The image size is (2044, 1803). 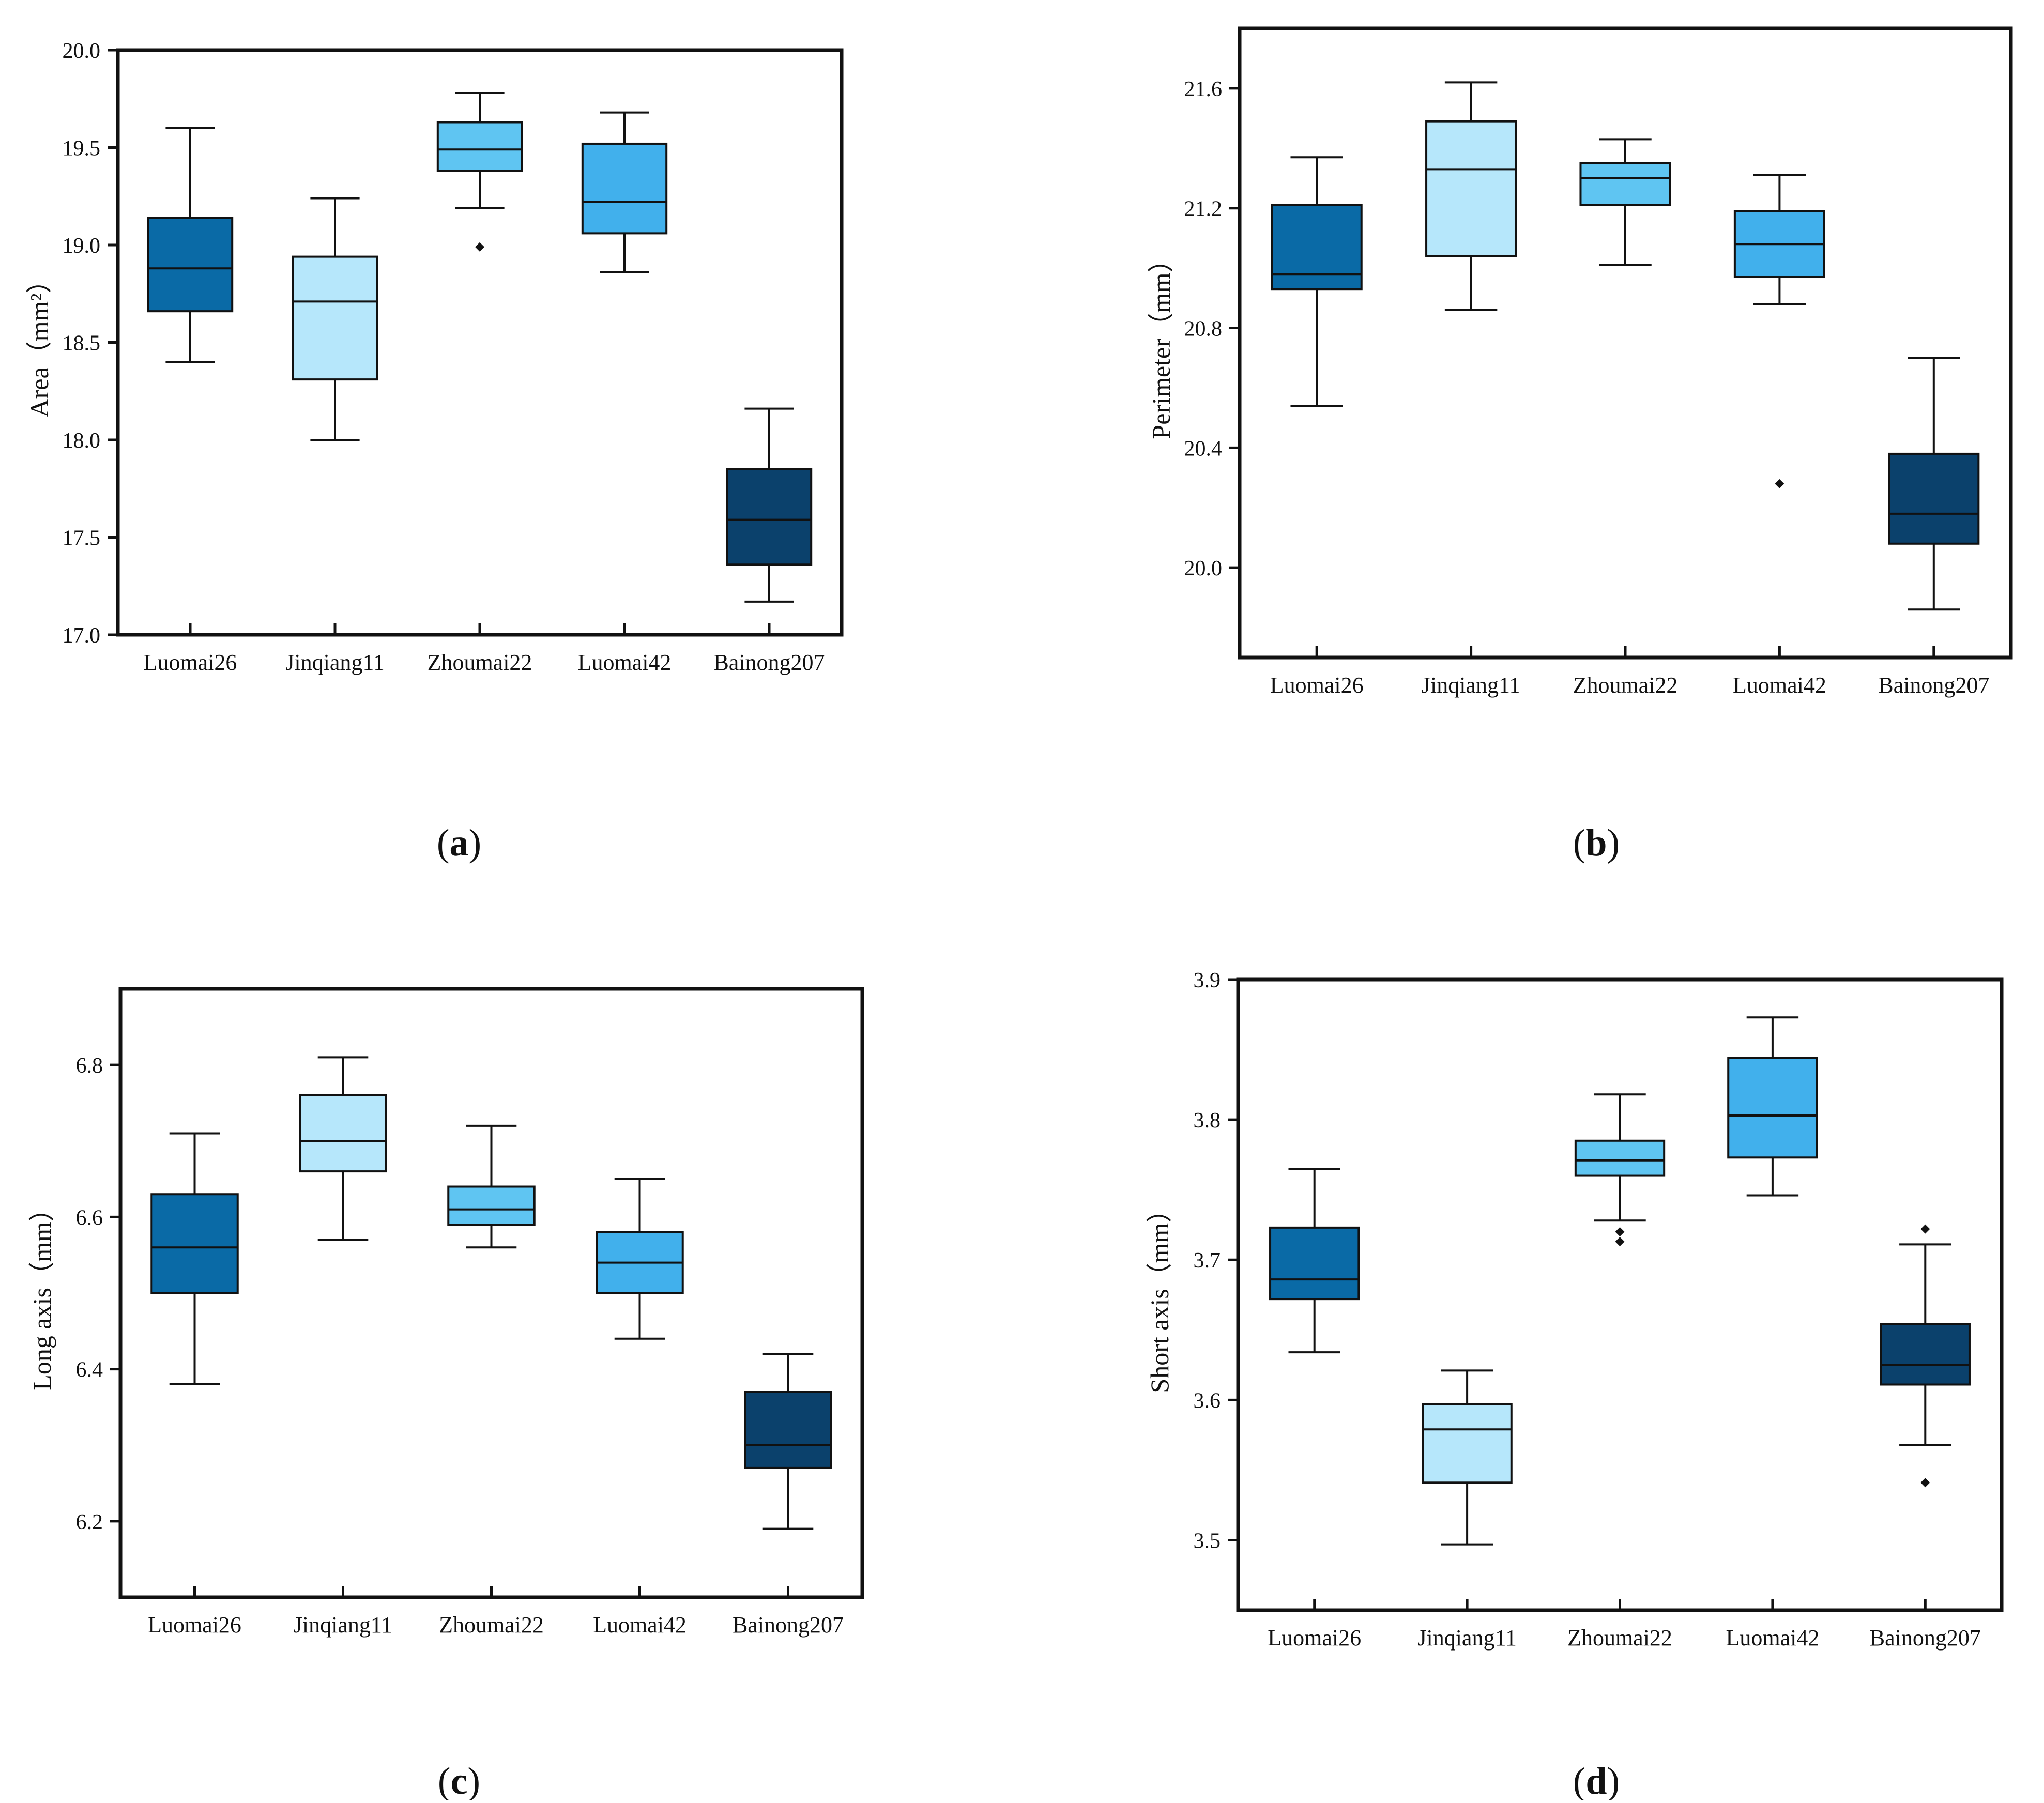 I want to click on y-tick-label: 17.5, so click(x=82, y=539).